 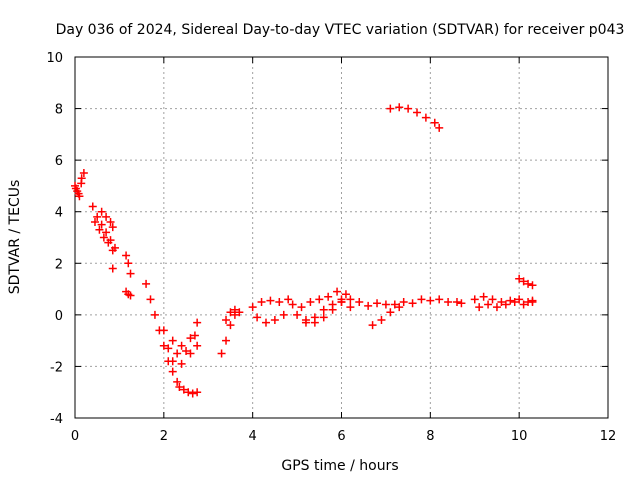 I want to click on series-seg-early-b, so click(x=78, y=188).